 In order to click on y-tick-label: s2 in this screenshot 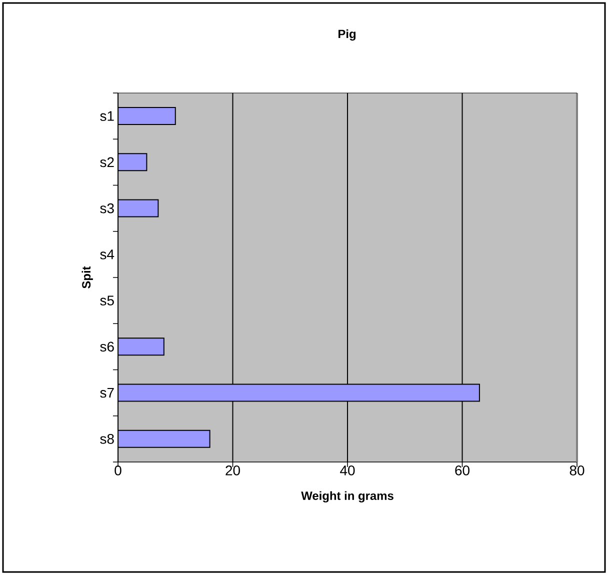, I will do `click(107, 162)`.